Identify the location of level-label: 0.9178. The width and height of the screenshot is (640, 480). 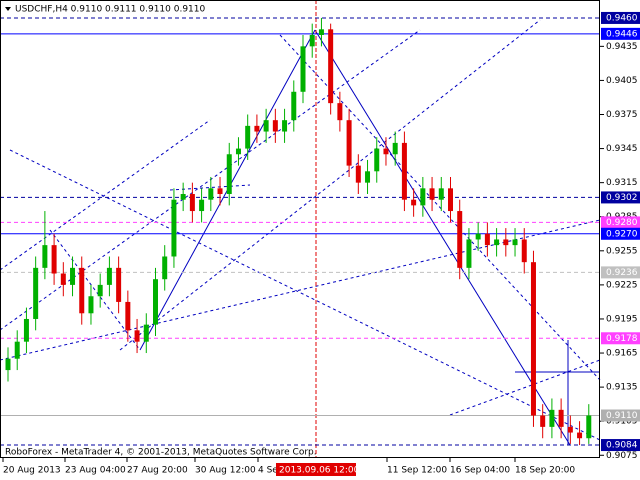
(622, 339).